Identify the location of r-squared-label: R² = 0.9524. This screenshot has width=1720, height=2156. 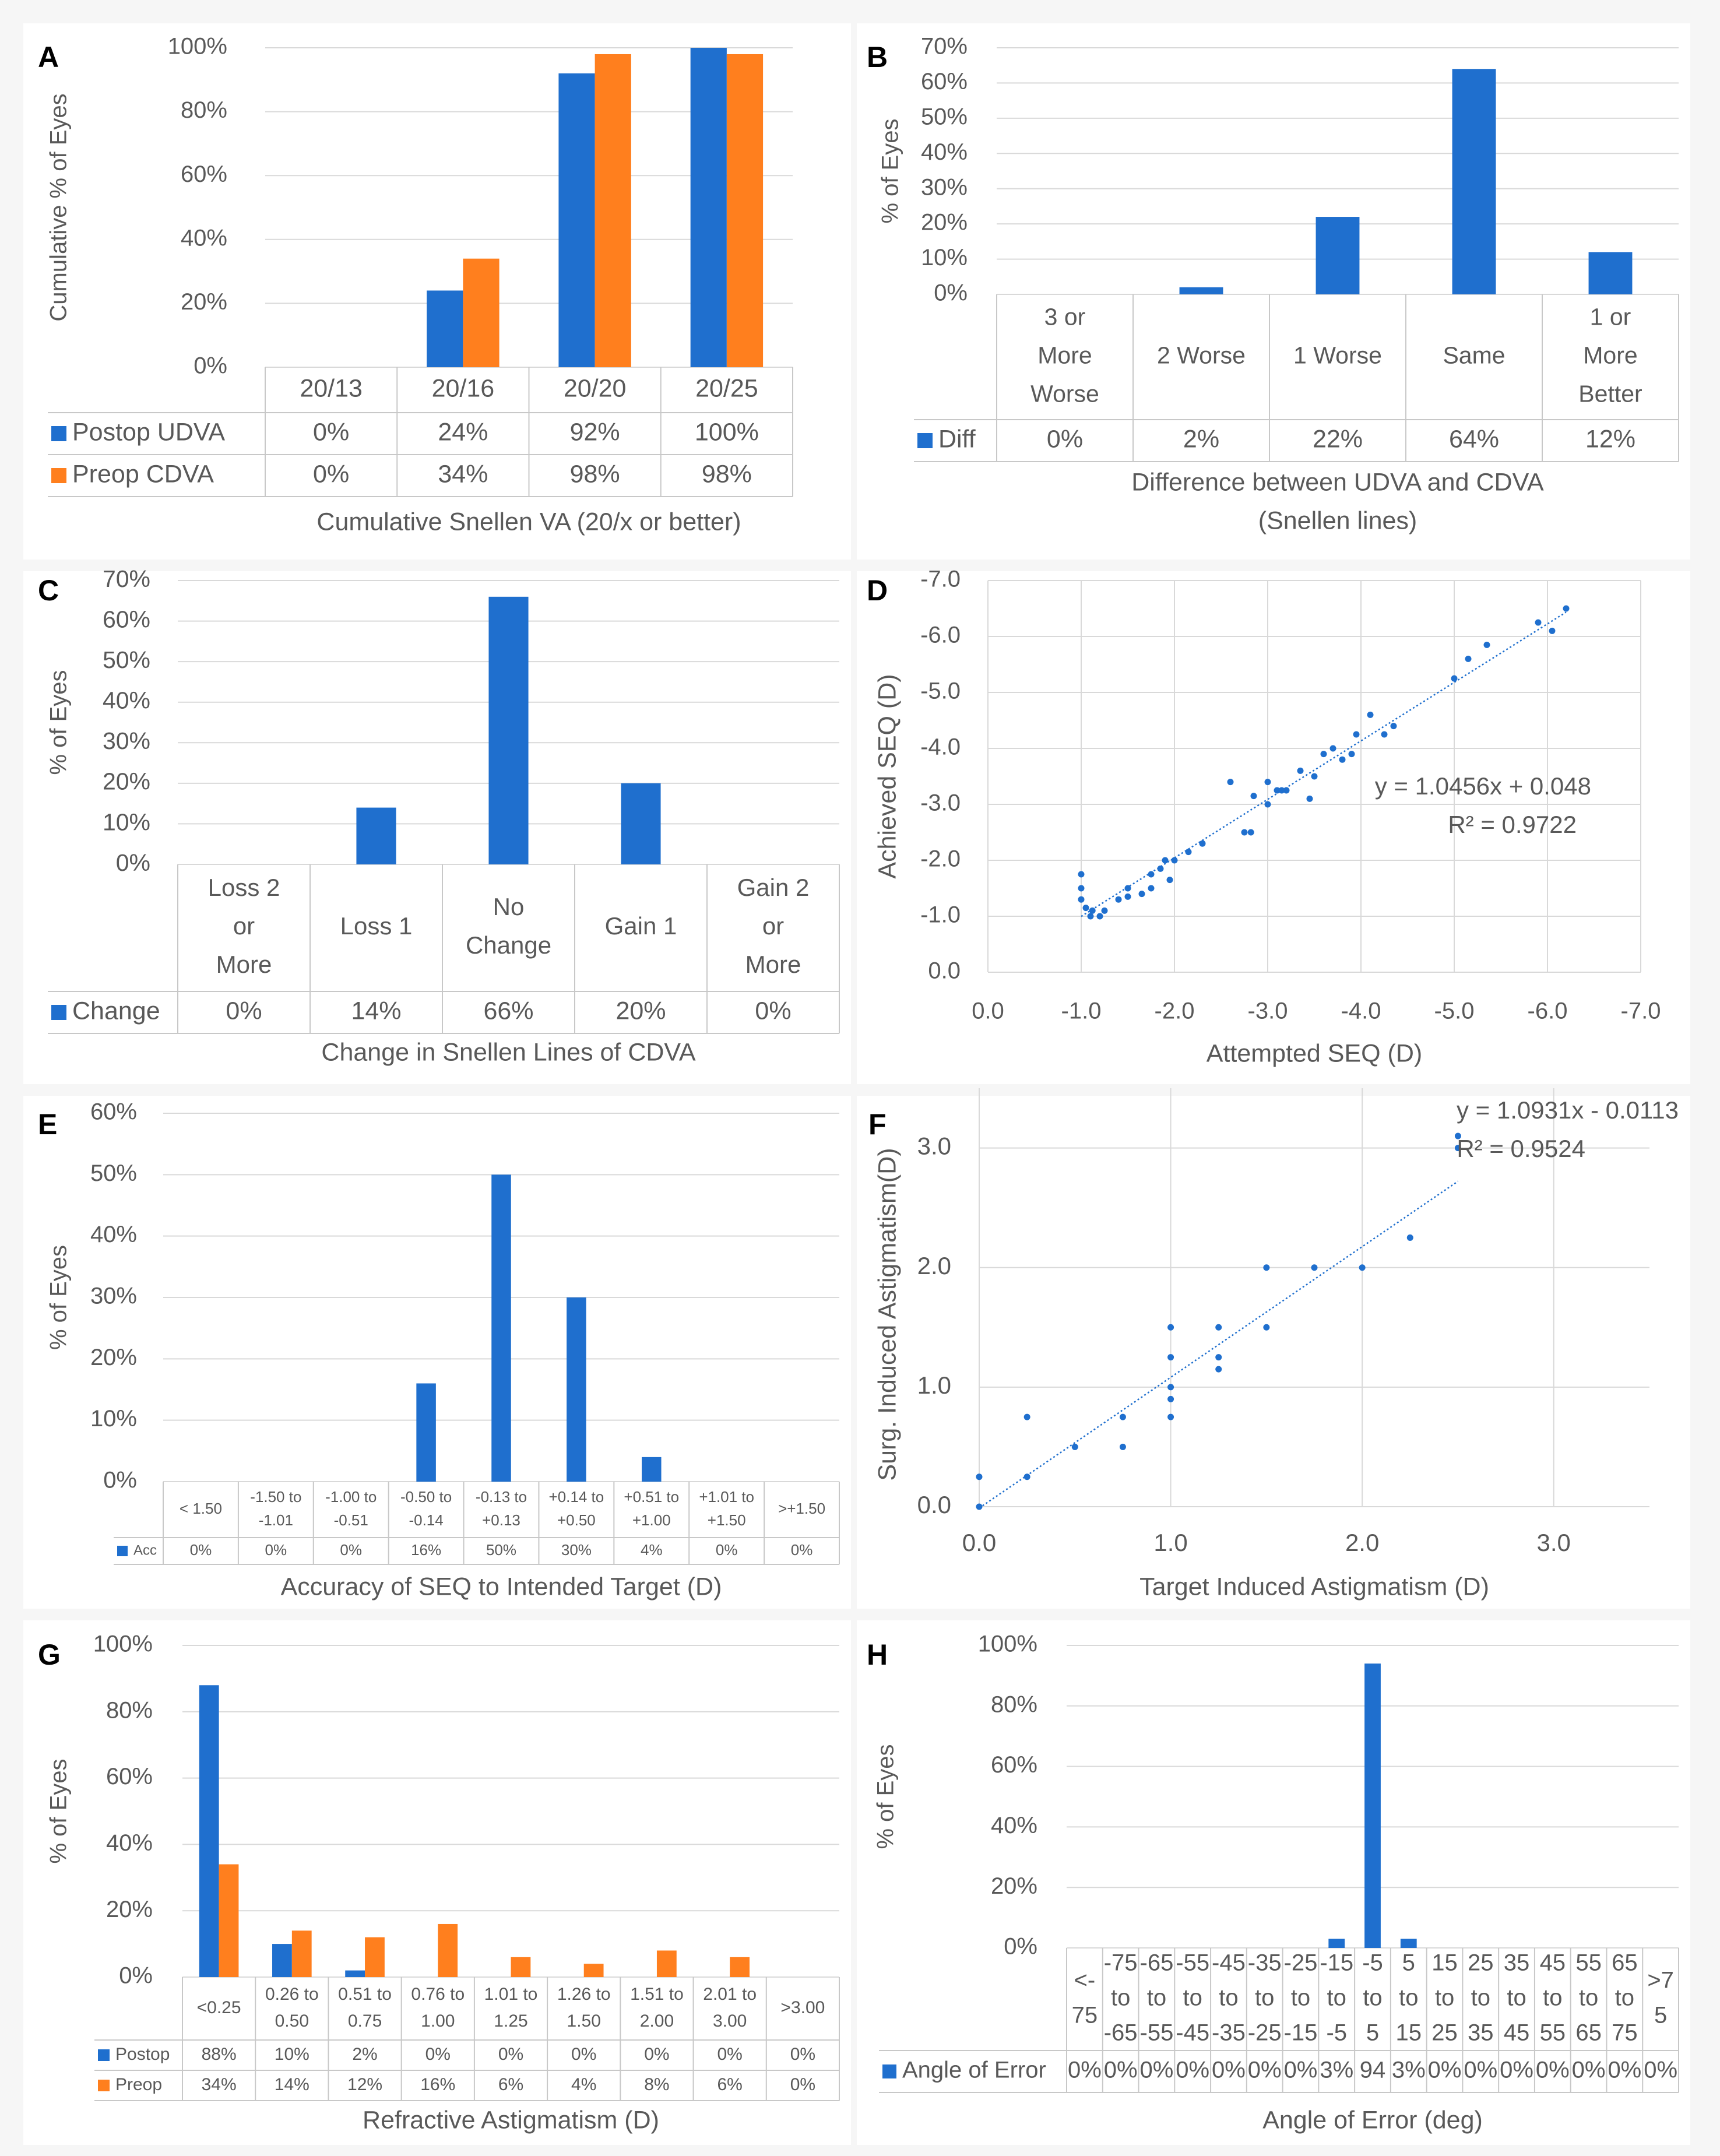
(1521, 1148).